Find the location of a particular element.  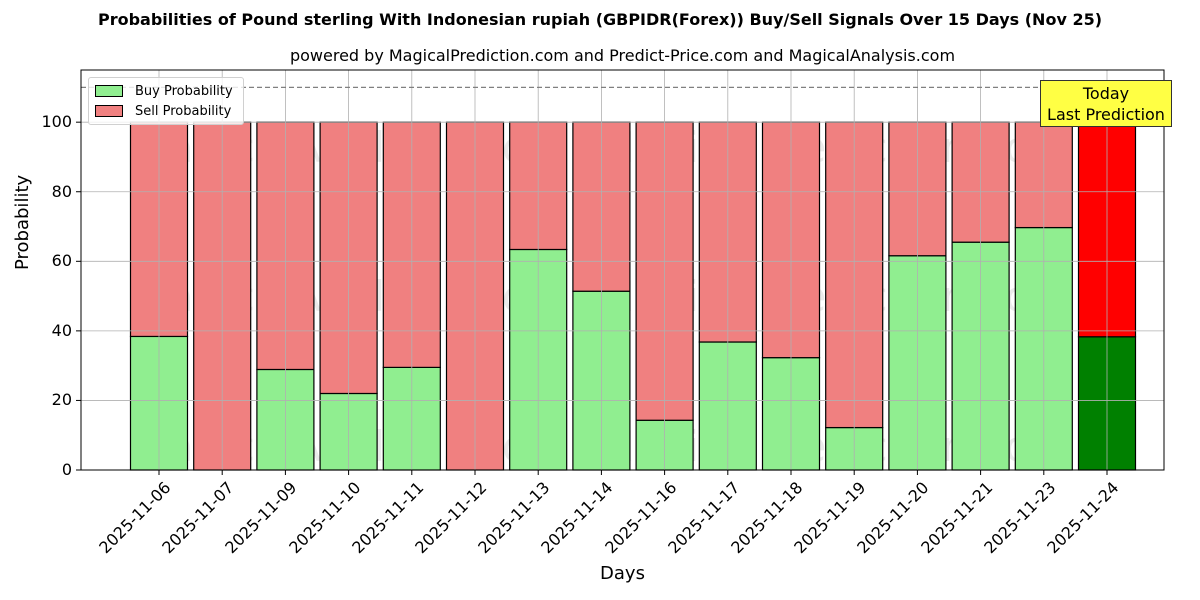

legend: Buy Probability Sell Probability is located at coordinates (166, 101).